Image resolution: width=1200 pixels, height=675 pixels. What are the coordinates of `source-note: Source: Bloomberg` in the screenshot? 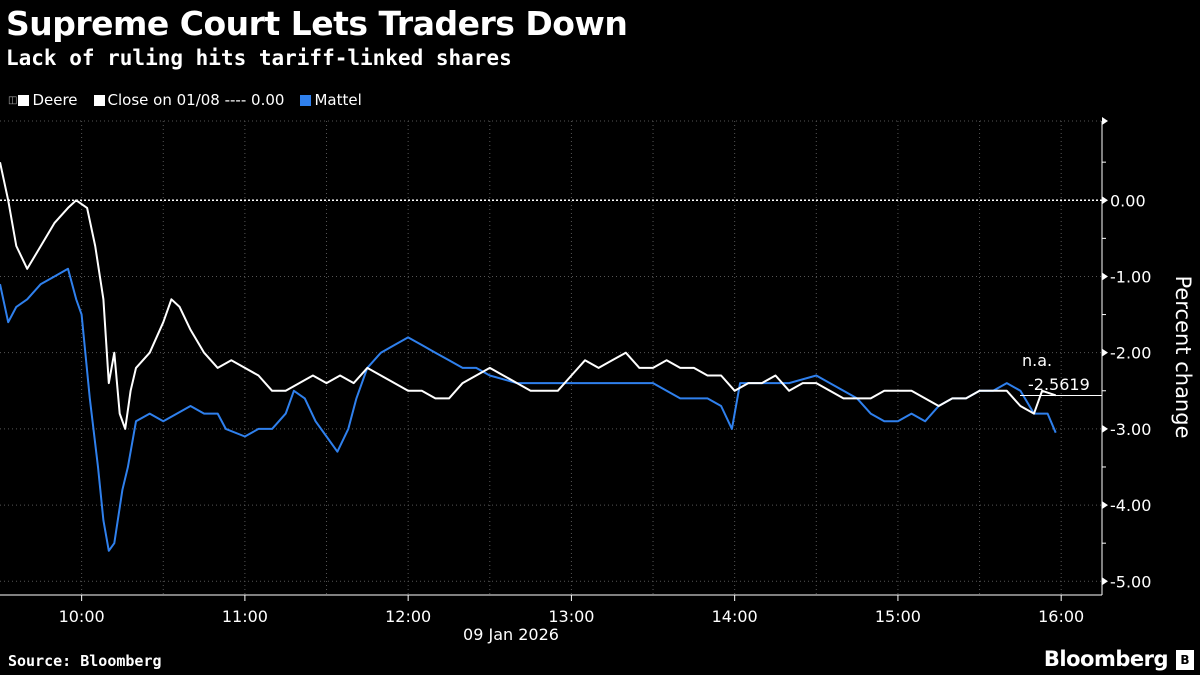 It's located at (85, 661).